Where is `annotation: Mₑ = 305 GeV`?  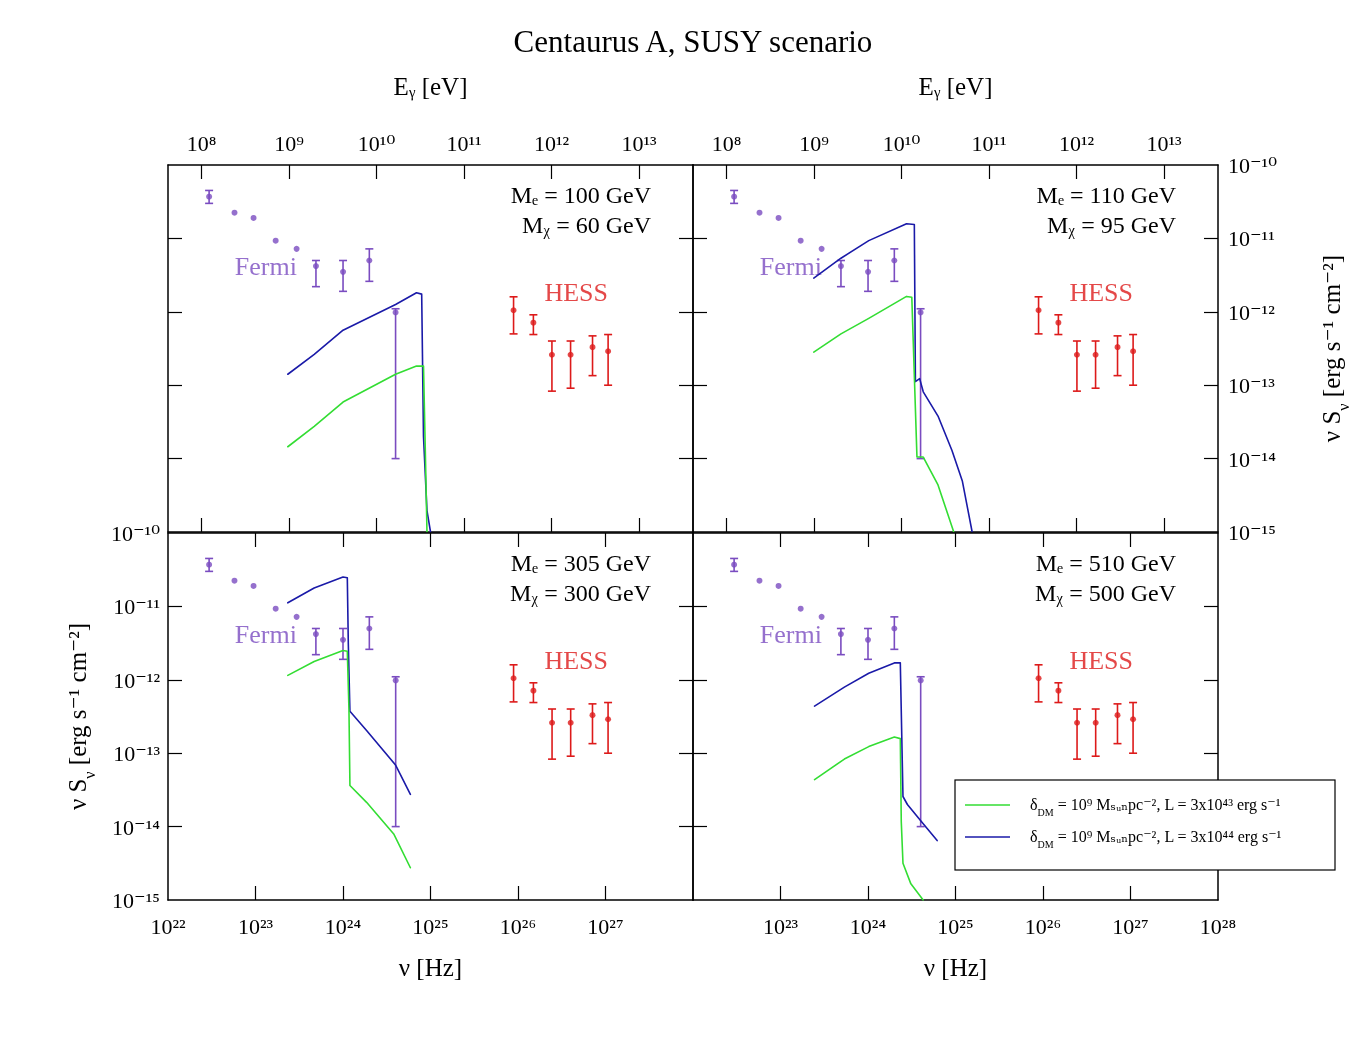 annotation: Mₑ = 305 GeV is located at coordinates (581, 563).